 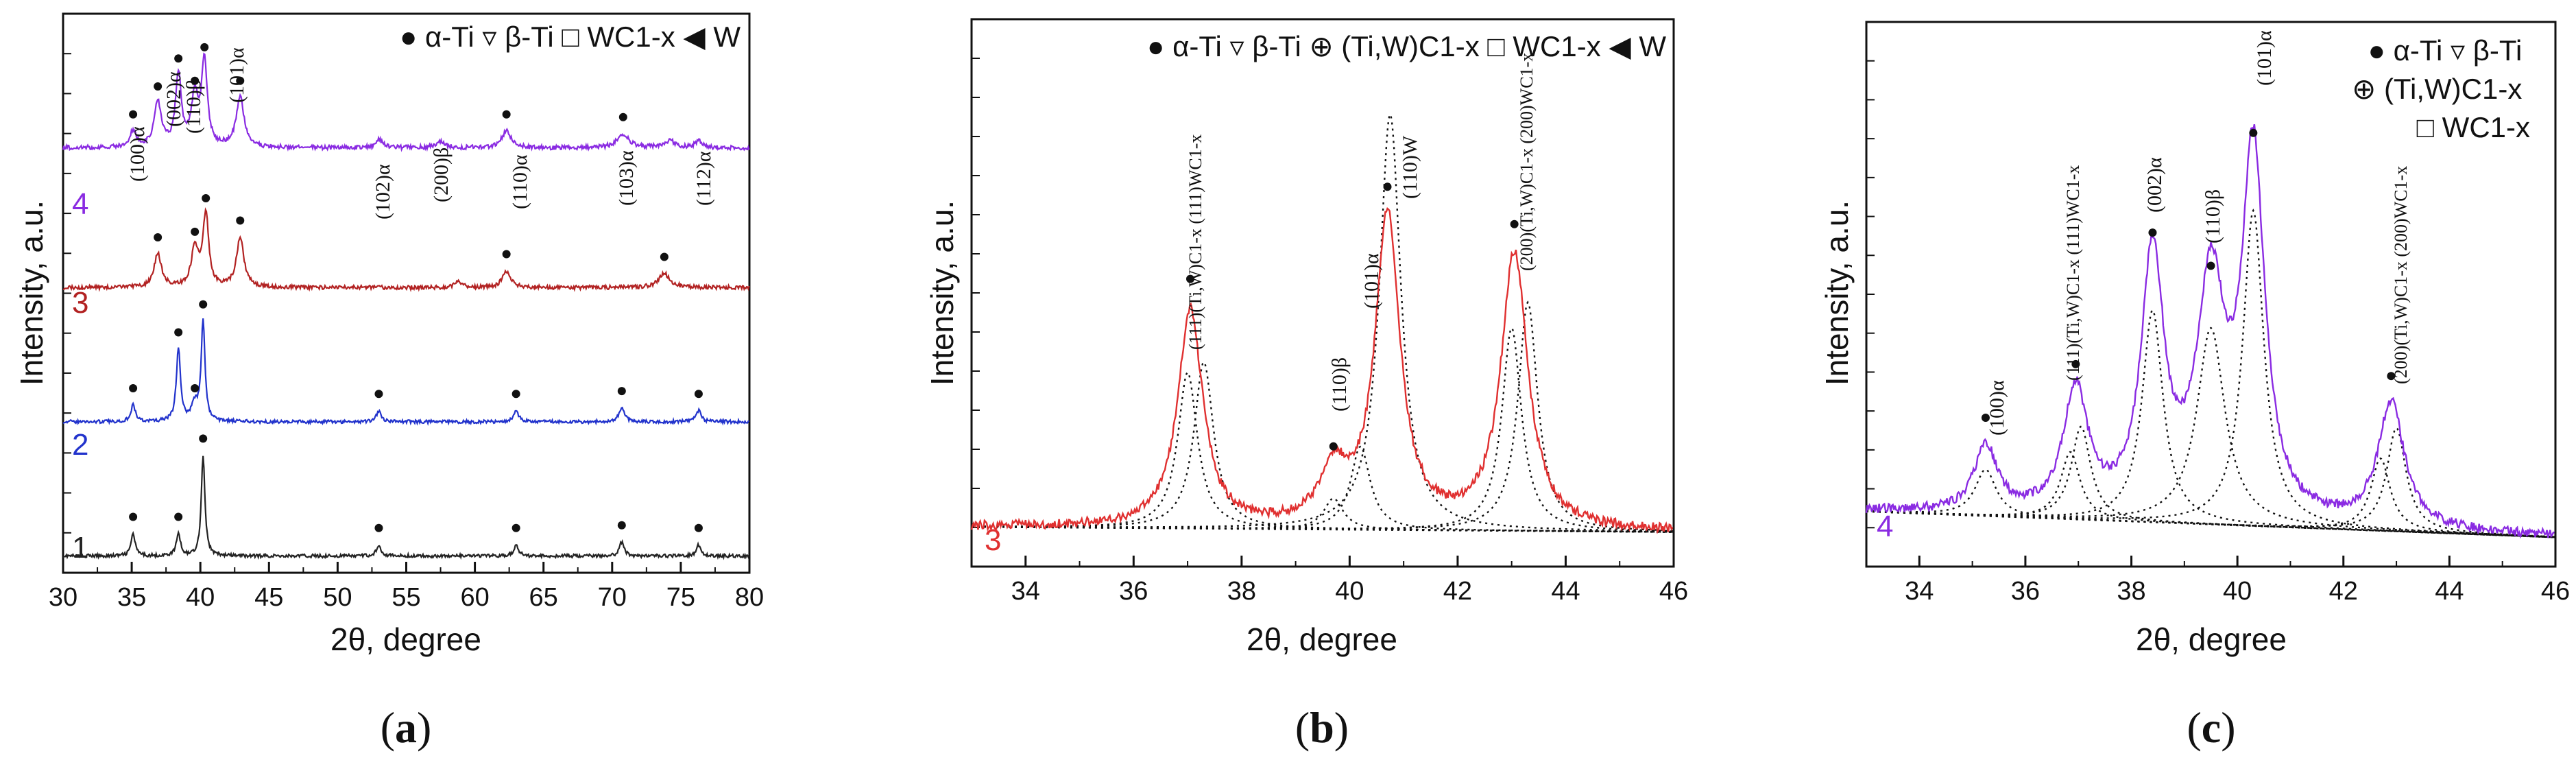 What do you see at coordinates (237, 75) in the screenshot?
I see `panel-a-annotation-101a: (101)α` at bounding box center [237, 75].